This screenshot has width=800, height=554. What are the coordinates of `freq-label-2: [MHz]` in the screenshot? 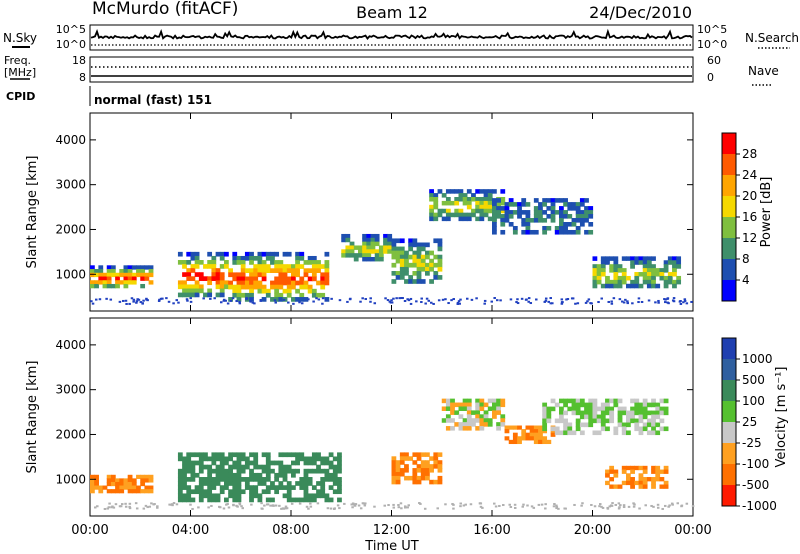 It's located at (20, 72).